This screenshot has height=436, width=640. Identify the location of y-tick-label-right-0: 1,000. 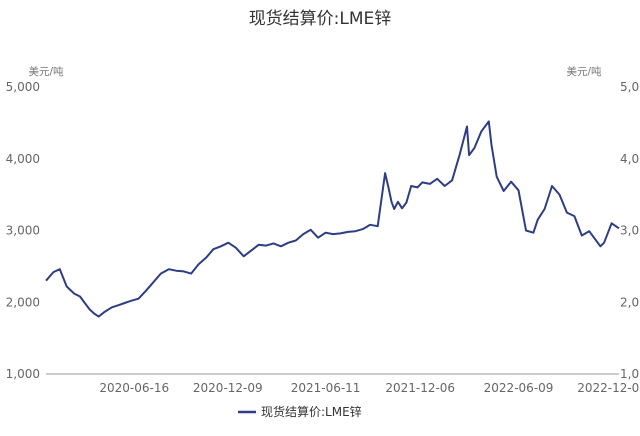
(630, 374).